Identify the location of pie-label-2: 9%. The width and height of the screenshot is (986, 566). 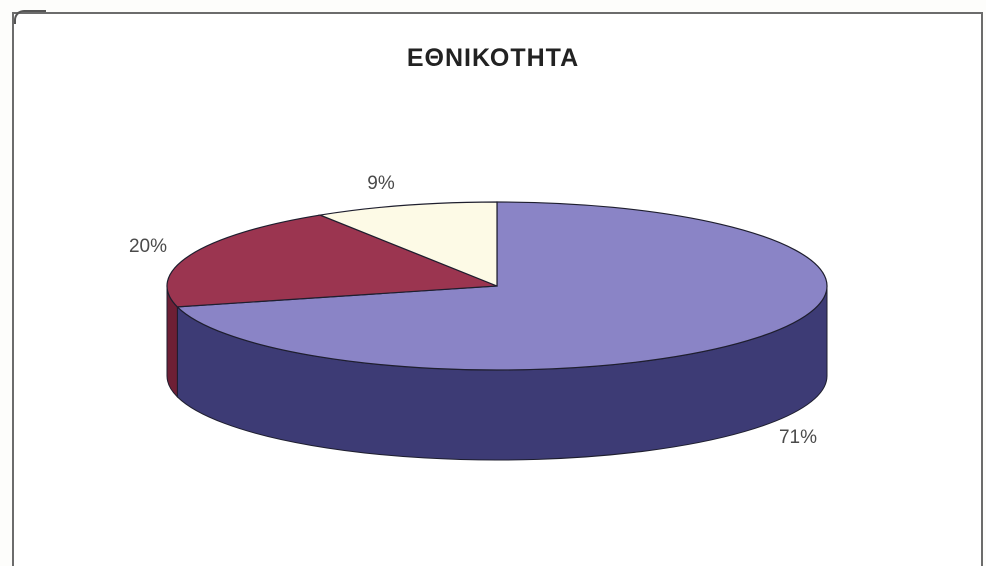
(381, 183).